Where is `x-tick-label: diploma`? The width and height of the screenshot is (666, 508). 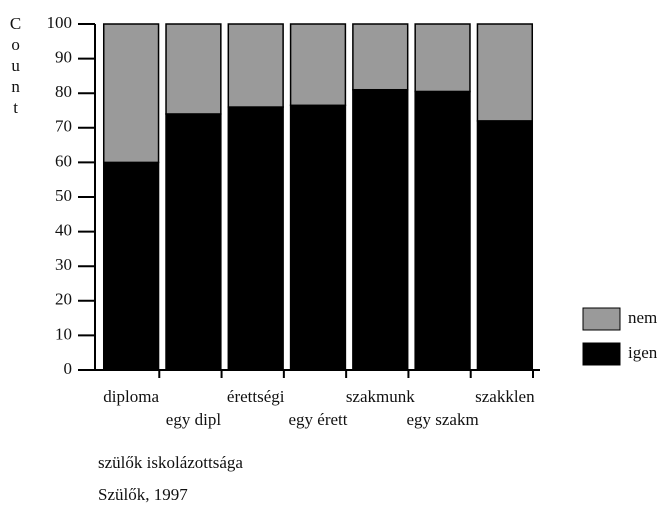
x-tick-label: diploma is located at coordinates (131, 396).